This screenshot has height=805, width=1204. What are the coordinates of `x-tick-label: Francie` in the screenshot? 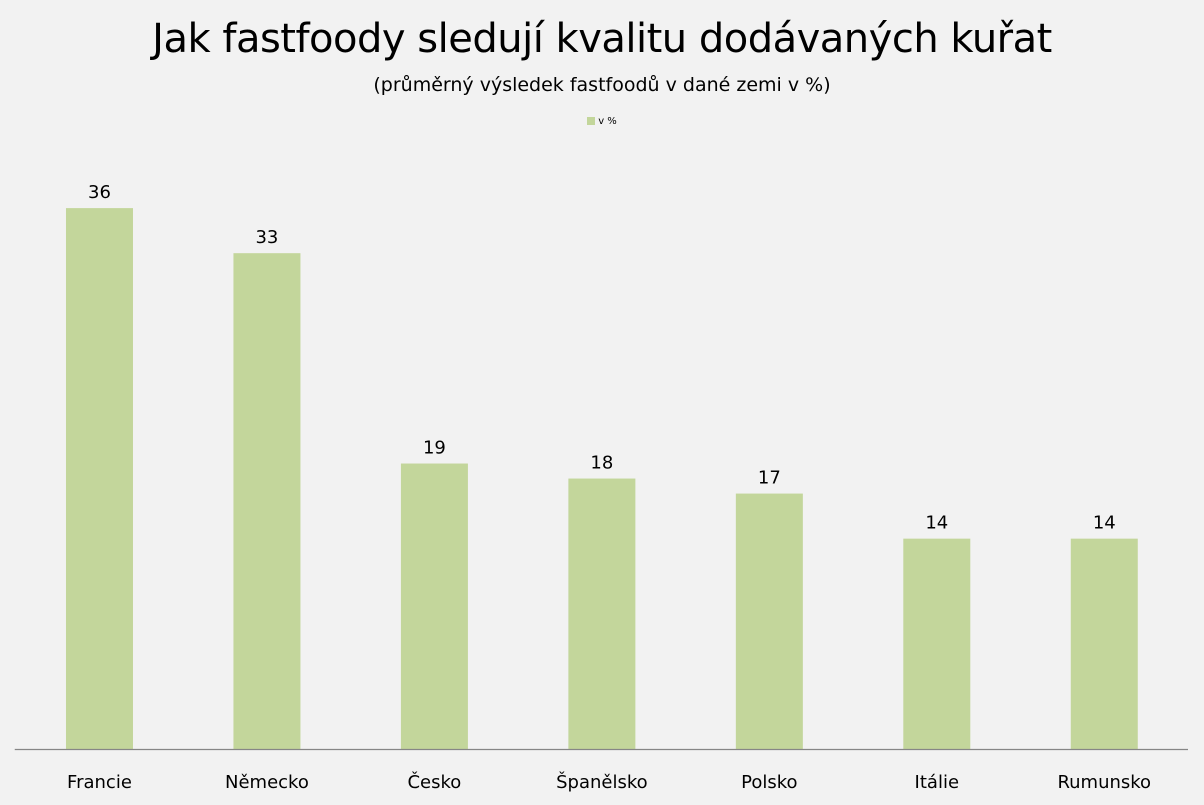 It's located at (99, 782).